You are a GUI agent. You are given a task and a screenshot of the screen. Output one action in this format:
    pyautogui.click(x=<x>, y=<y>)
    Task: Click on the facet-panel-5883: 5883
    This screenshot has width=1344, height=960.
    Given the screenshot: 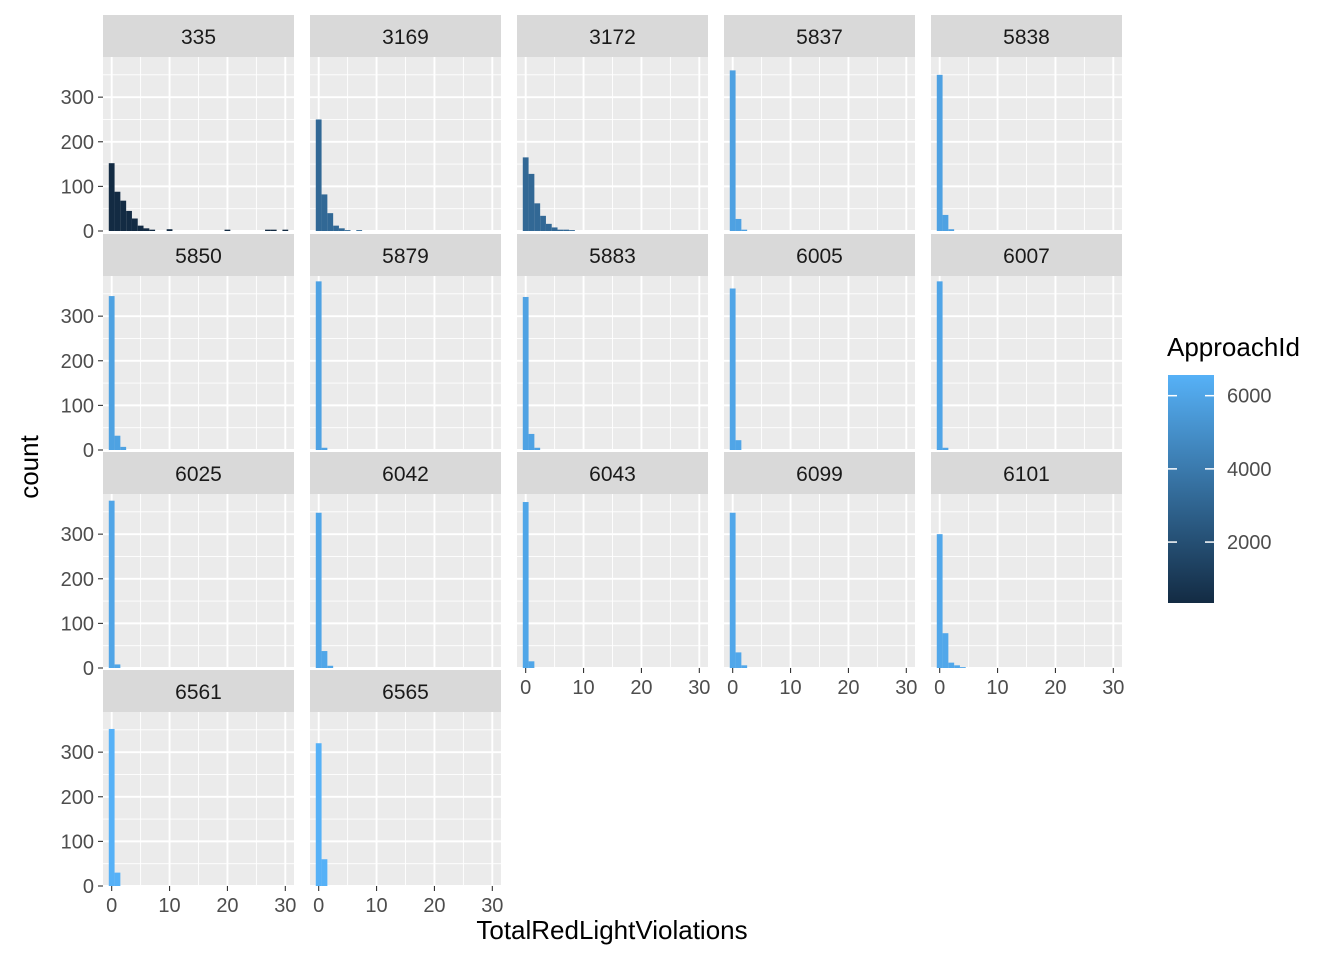 What is the action you would take?
    pyautogui.click(x=612, y=342)
    